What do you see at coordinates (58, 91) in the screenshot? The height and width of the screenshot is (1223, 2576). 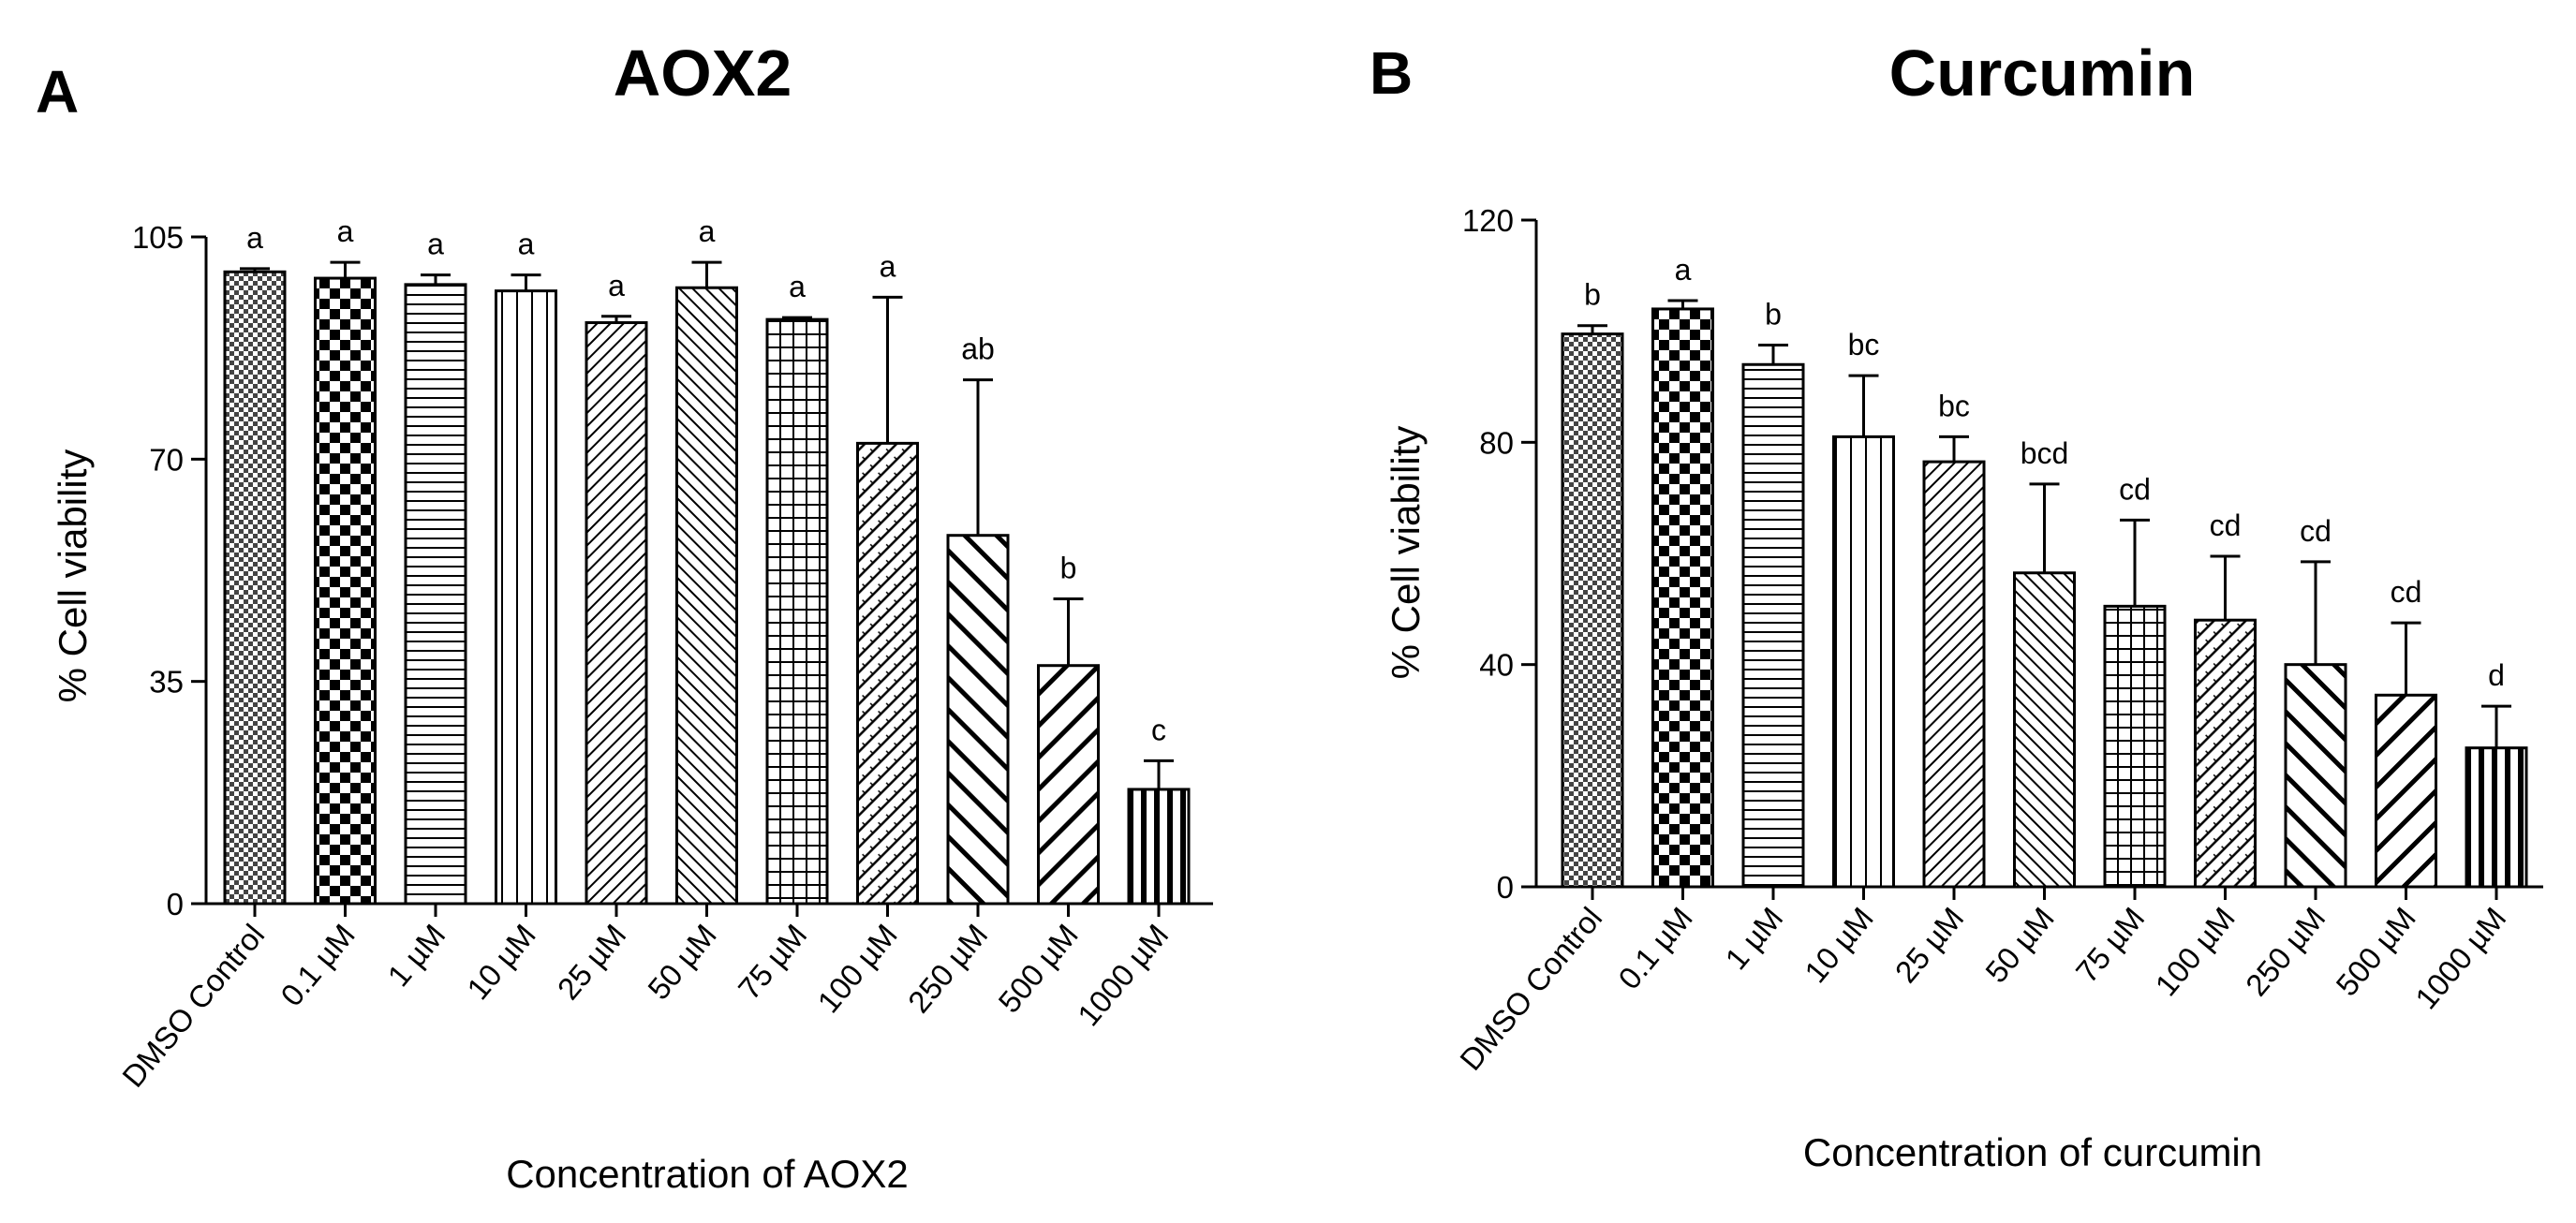 I see `panel-a-letter: A` at bounding box center [58, 91].